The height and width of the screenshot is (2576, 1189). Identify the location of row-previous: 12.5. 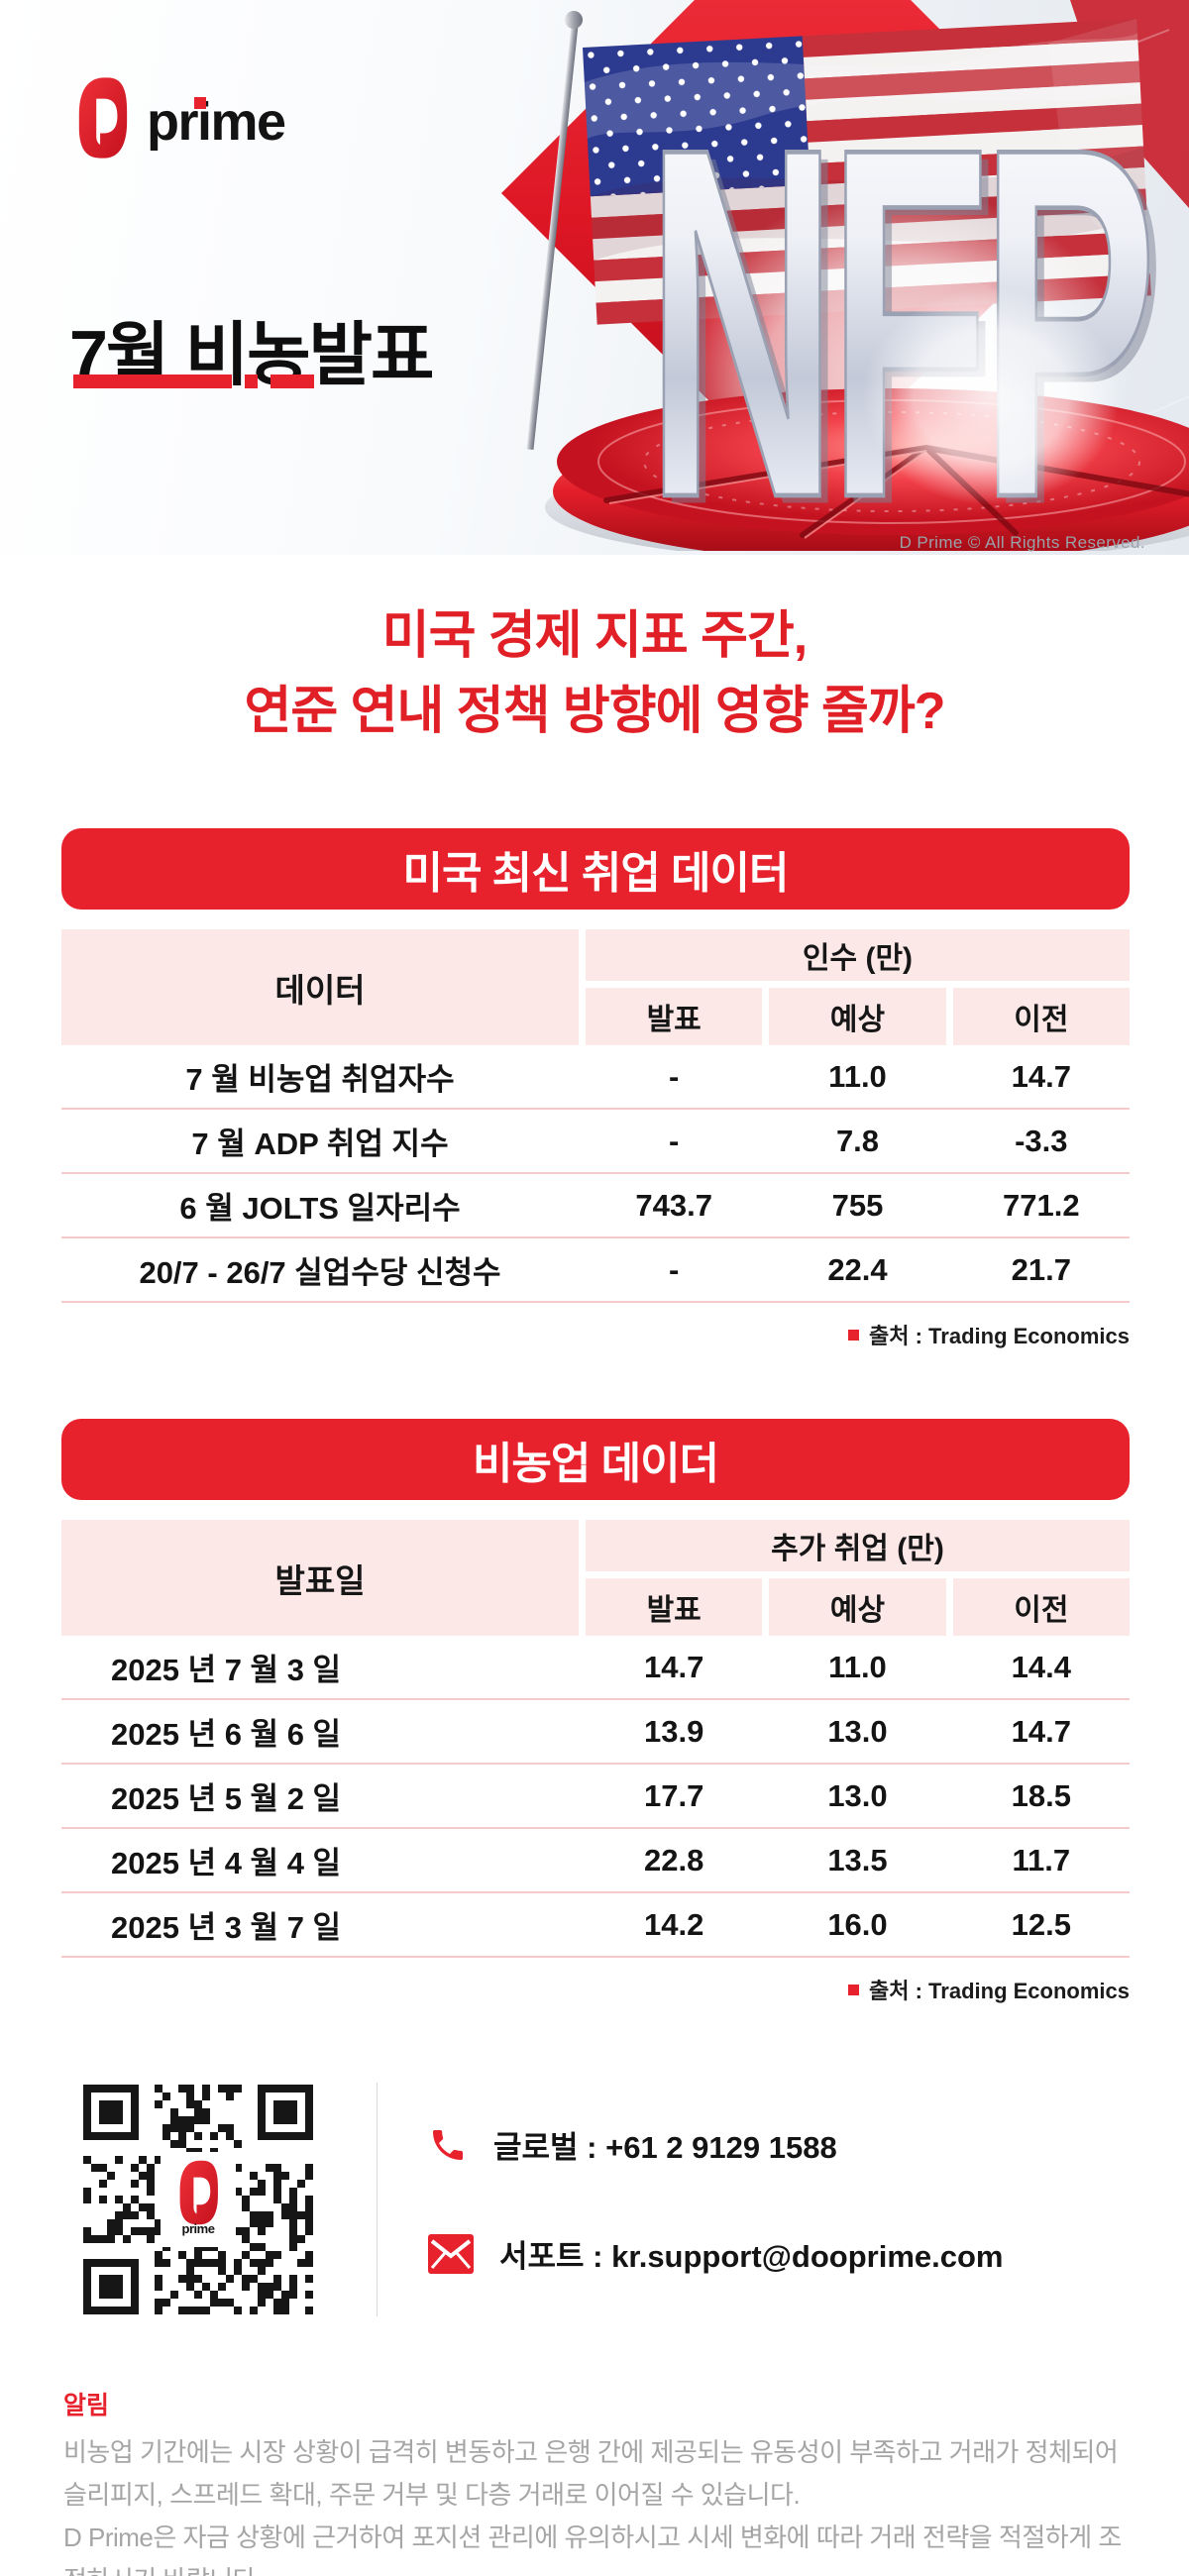
(1041, 1924).